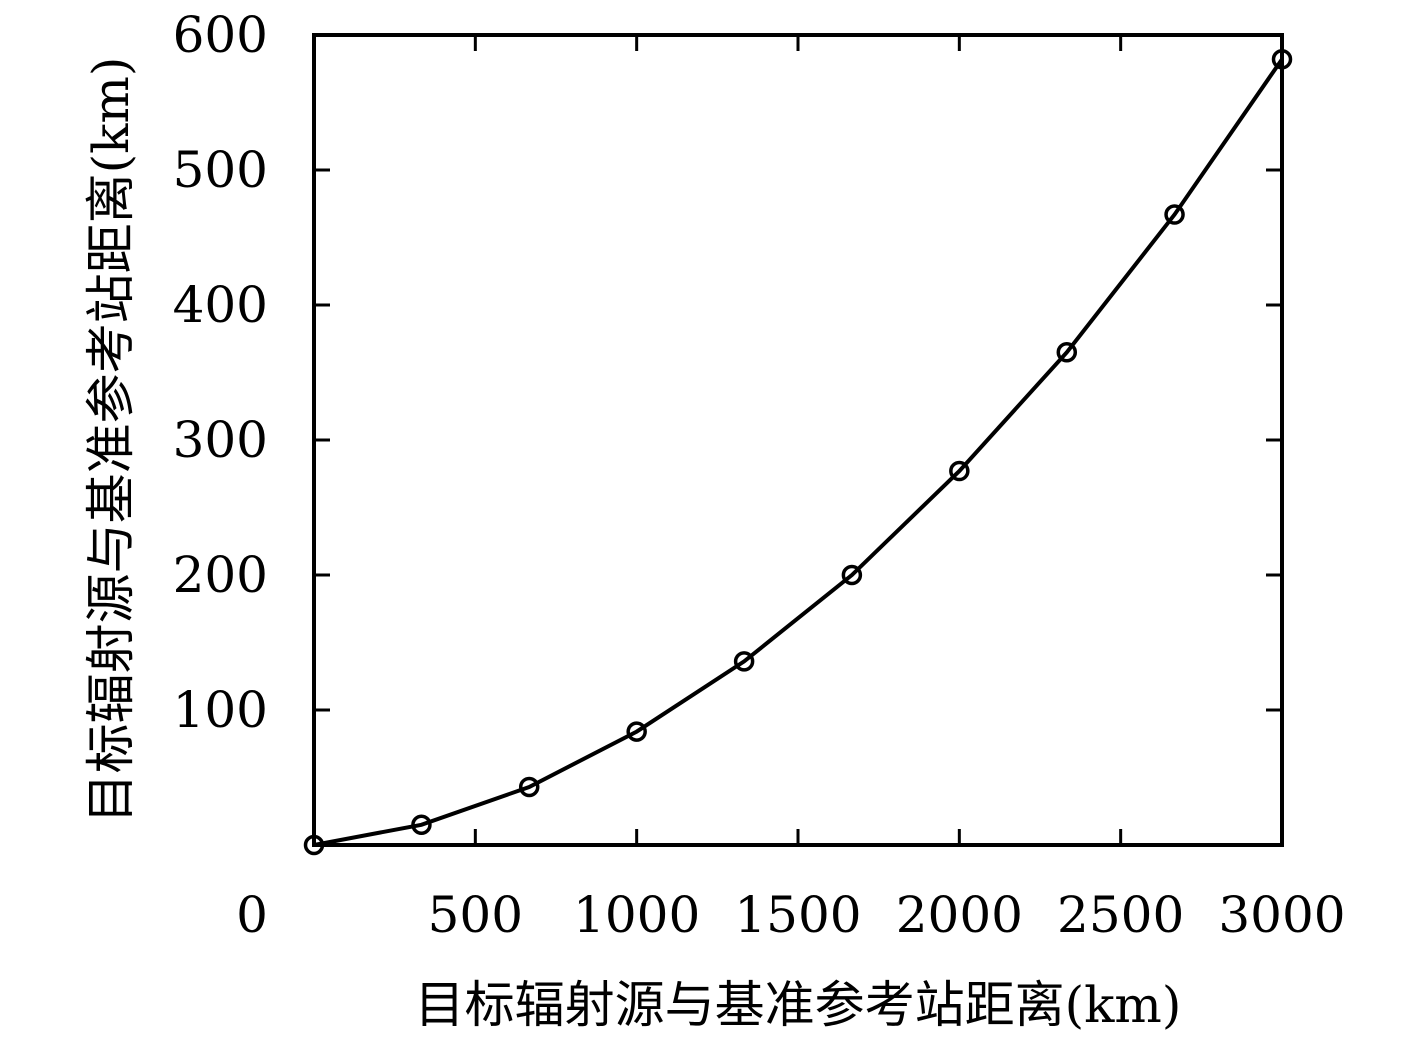 This screenshot has width=1417, height=1040. What do you see at coordinates (220, 305) in the screenshot?
I see `y-tick-label: 400` at bounding box center [220, 305].